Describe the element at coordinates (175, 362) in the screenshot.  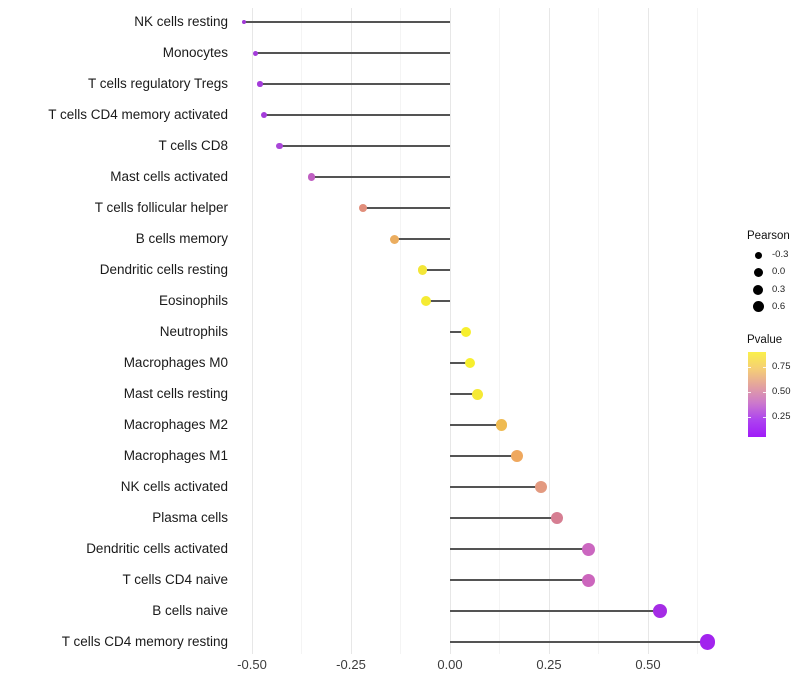
I see `category-label: Macrophages M0` at that location.